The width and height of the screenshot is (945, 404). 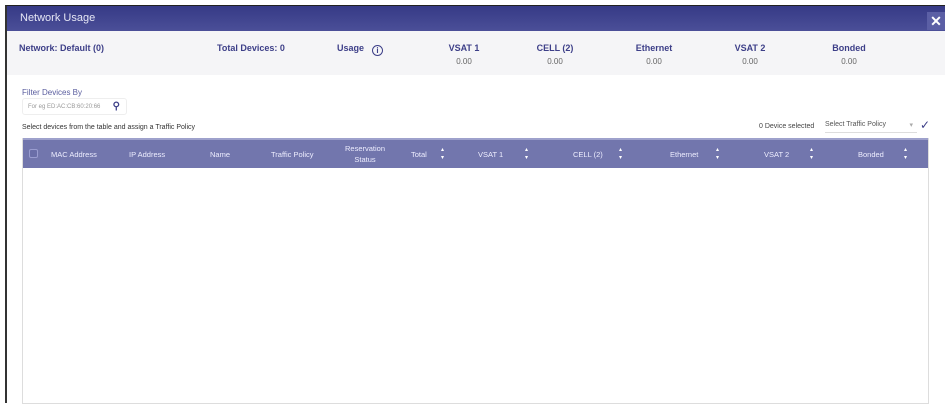 What do you see at coordinates (750, 48) in the screenshot?
I see `usage-col-label: VSAT 2` at bounding box center [750, 48].